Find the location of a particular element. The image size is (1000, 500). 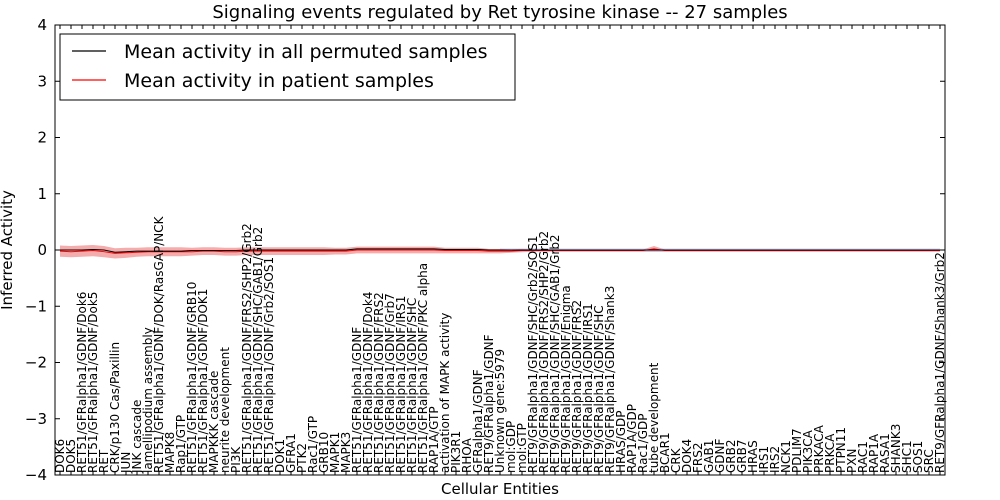

x-tick-label: Rac1/GDP is located at coordinates (643, 443).